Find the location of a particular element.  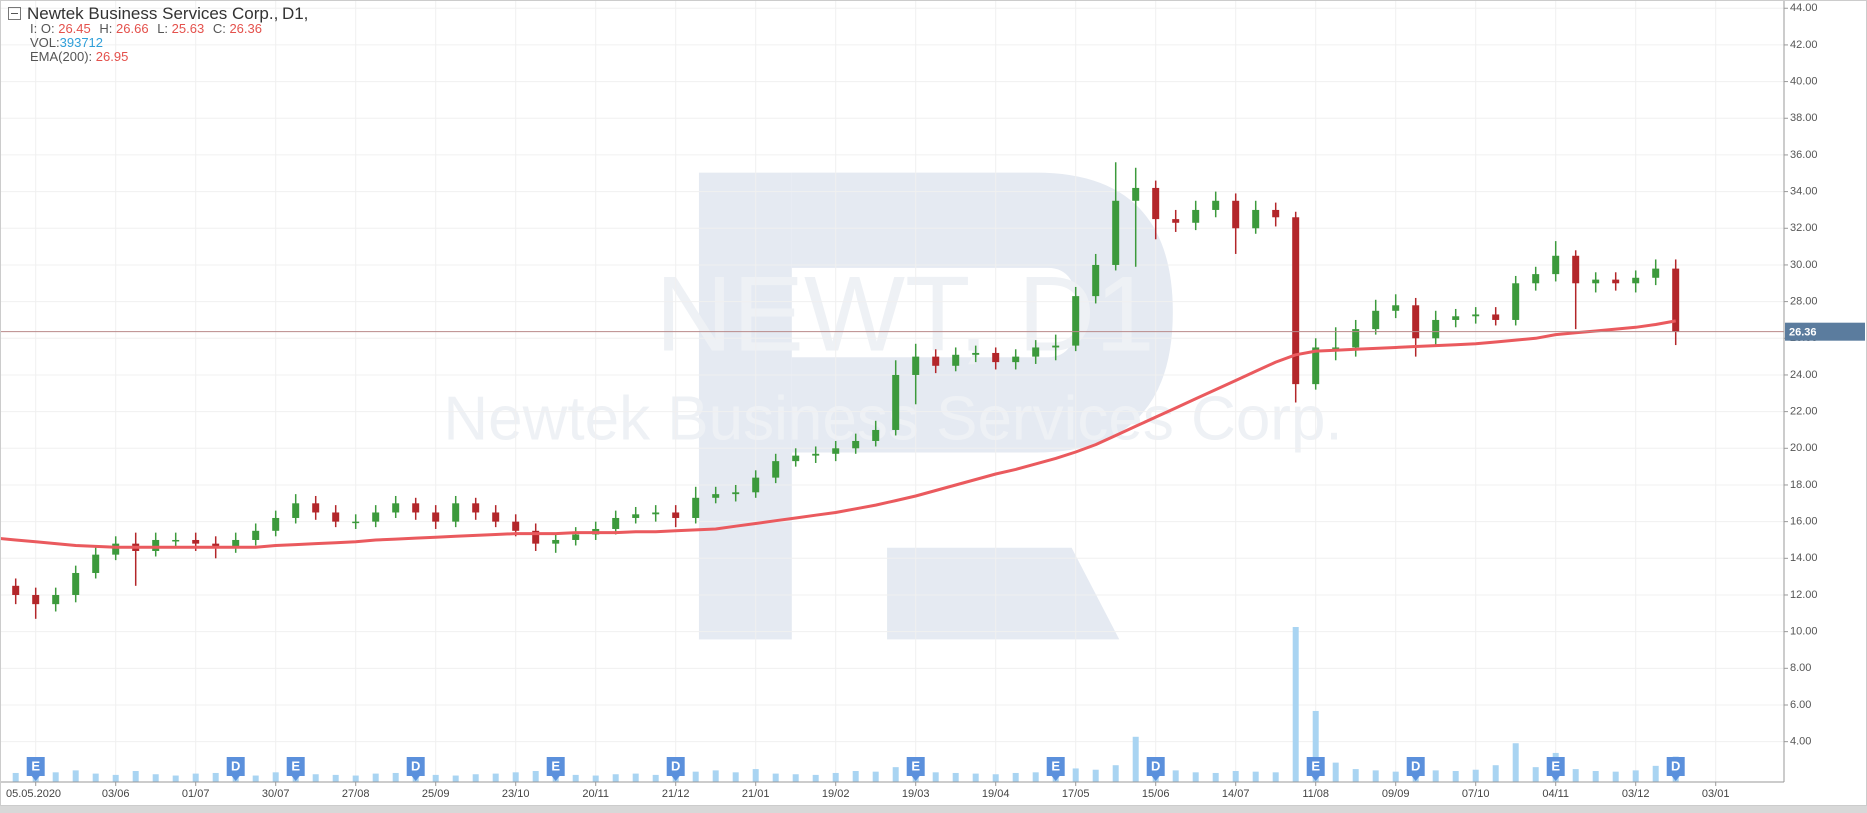

y-tick-label: 6.00 is located at coordinates (1800, 705).